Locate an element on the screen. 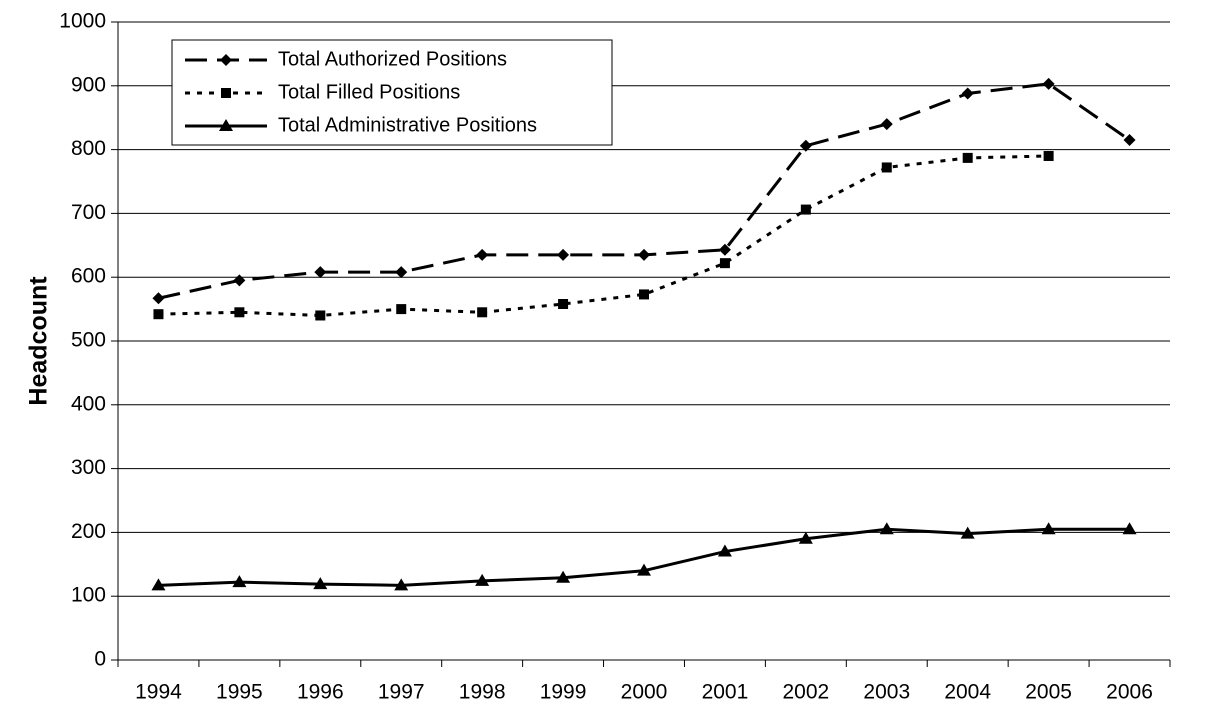 Image resolution: width=1207 pixels, height=709 pixels. y-tick-label: 600 is located at coordinates (88, 276).